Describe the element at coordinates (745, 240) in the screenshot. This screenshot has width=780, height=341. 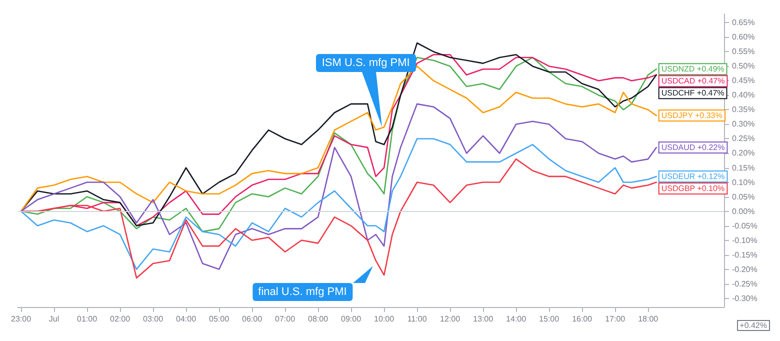
I see `y-tick-label: -0.10%` at that location.